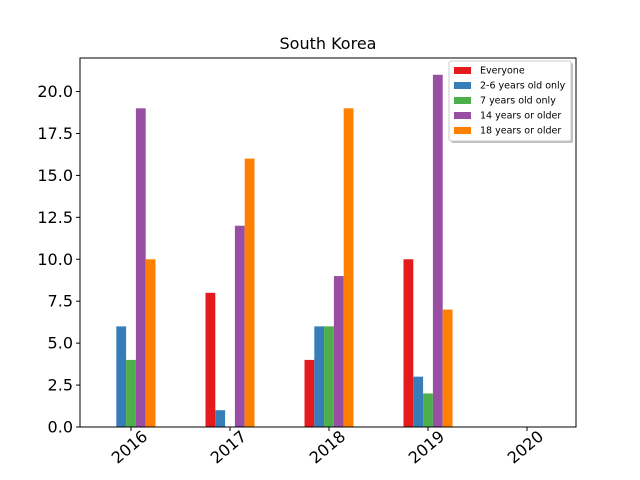  I want to click on x-axis: 2016 2017 2018 2019 2020, so click(327, 447).